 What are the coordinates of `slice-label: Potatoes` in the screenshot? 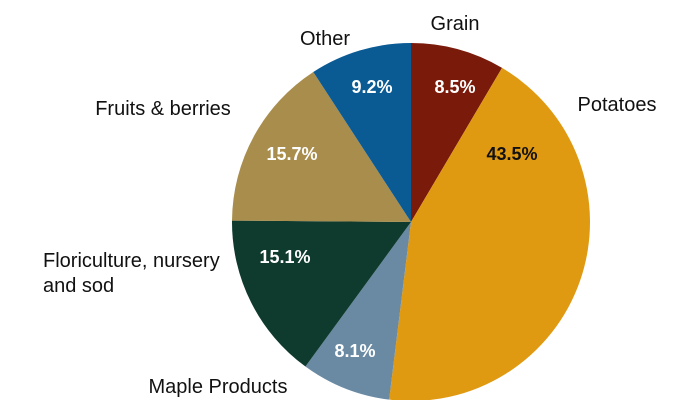 It's located at (617, 105).